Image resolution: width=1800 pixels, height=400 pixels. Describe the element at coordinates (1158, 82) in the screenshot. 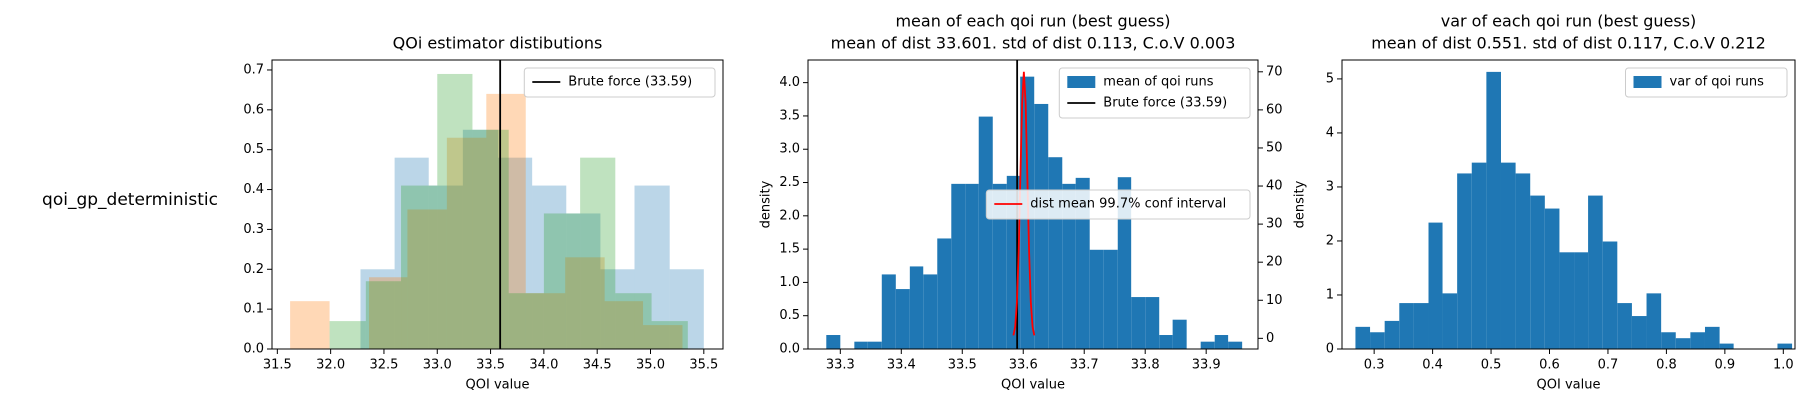

I see `legend-label: mean of qoi runs` at that location.